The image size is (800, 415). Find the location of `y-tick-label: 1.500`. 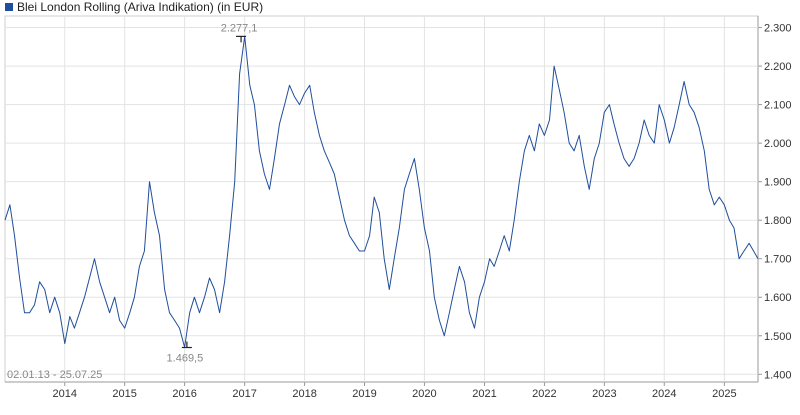

y-tick-label: 1.500 is located at coordinates (778, 337).